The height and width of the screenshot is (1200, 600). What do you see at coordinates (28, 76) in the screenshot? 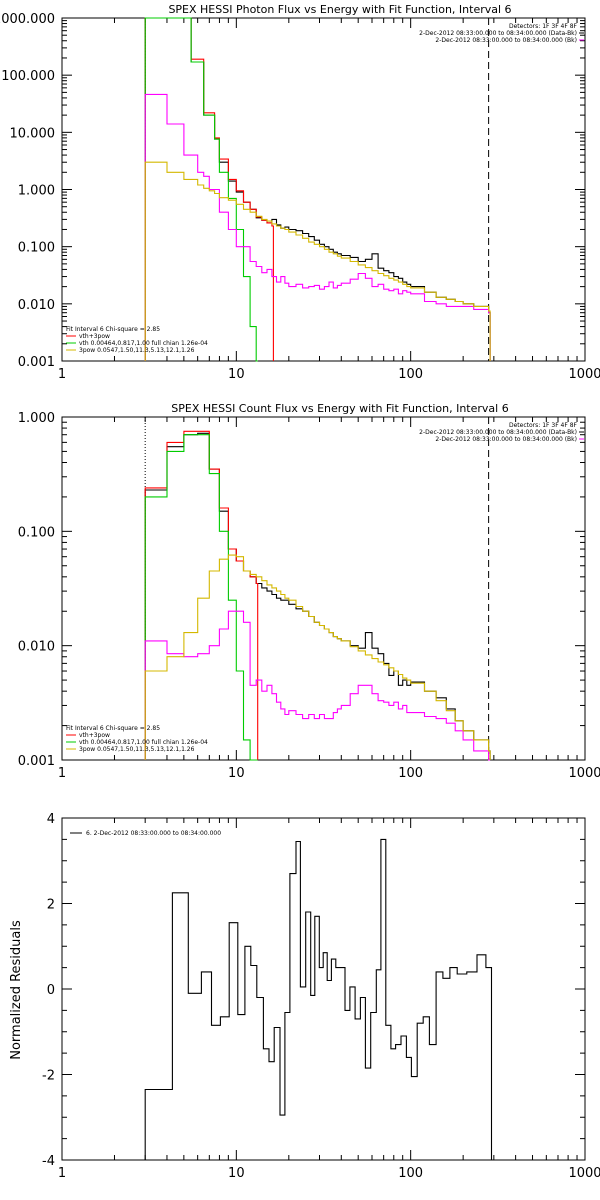
I see `y-tick-label: 100.000` at bounding box center [28, 76].